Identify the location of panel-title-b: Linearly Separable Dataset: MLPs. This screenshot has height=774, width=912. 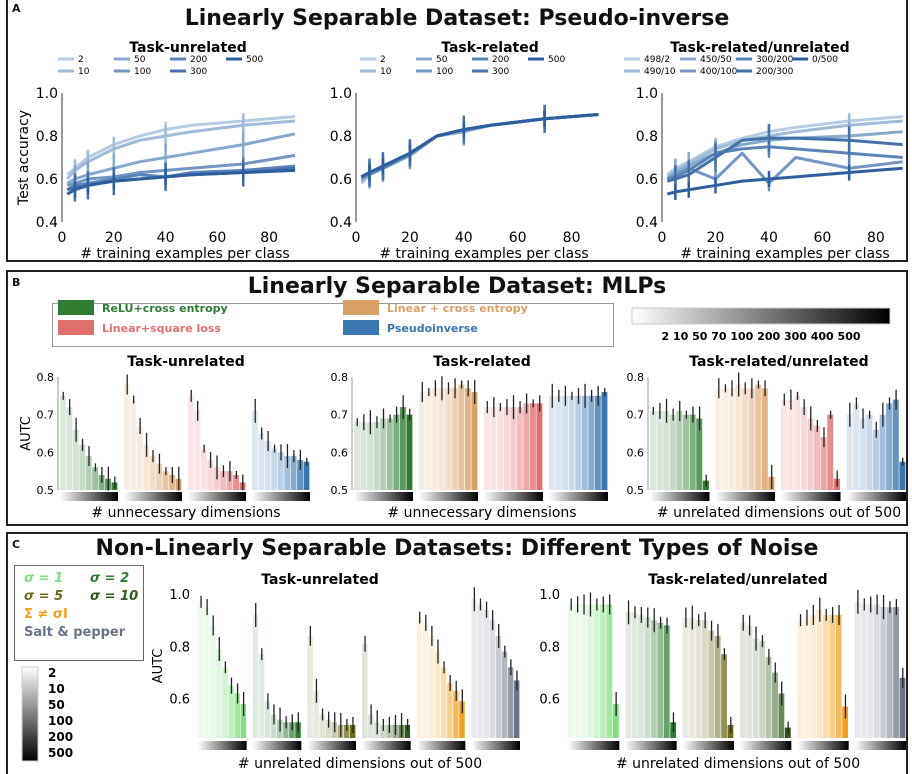
(457, 286).